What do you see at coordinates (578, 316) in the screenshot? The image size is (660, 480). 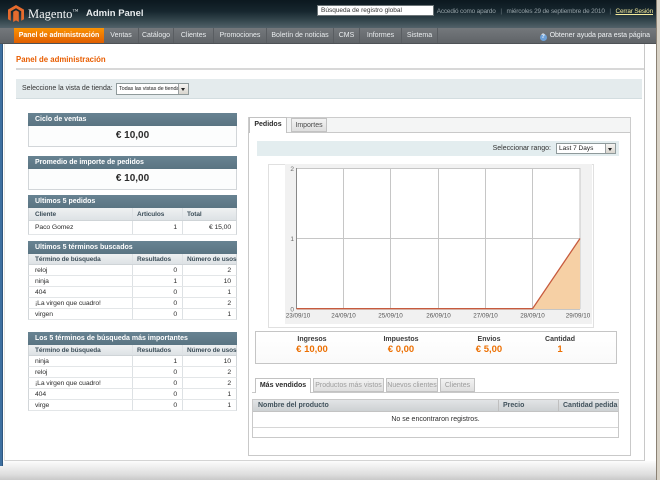 I see `svg-text: 29/09/10` at bounding box center [578, 316].